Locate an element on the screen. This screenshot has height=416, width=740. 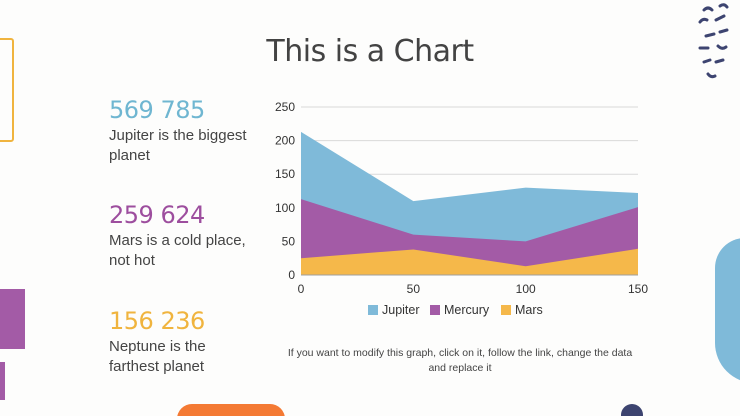
slide-title: This is a Chart is located at coordinates (370, 51).